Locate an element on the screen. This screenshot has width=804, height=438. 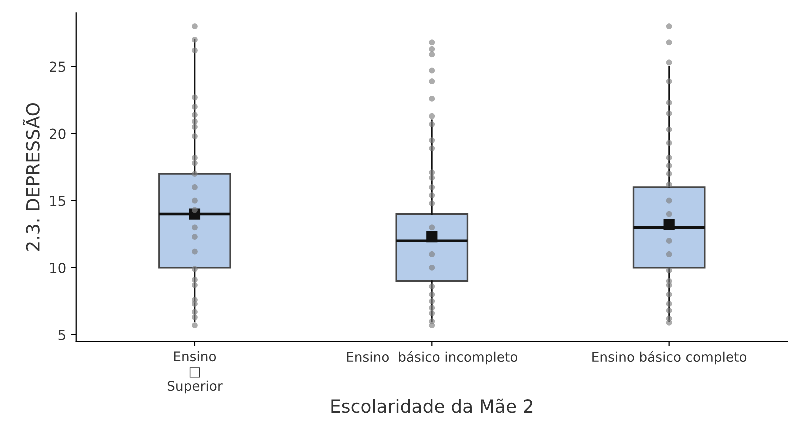
y-tick-label: 25 is located at coordinates (58, 67).